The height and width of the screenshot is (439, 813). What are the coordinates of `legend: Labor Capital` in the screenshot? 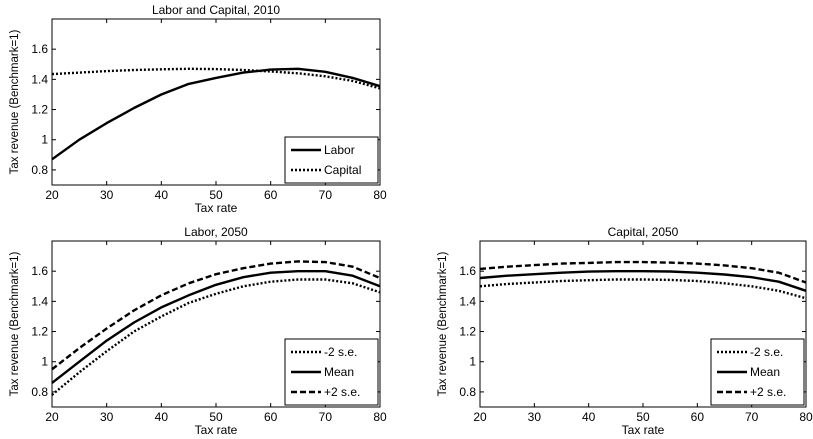 It's located at (331, 160).